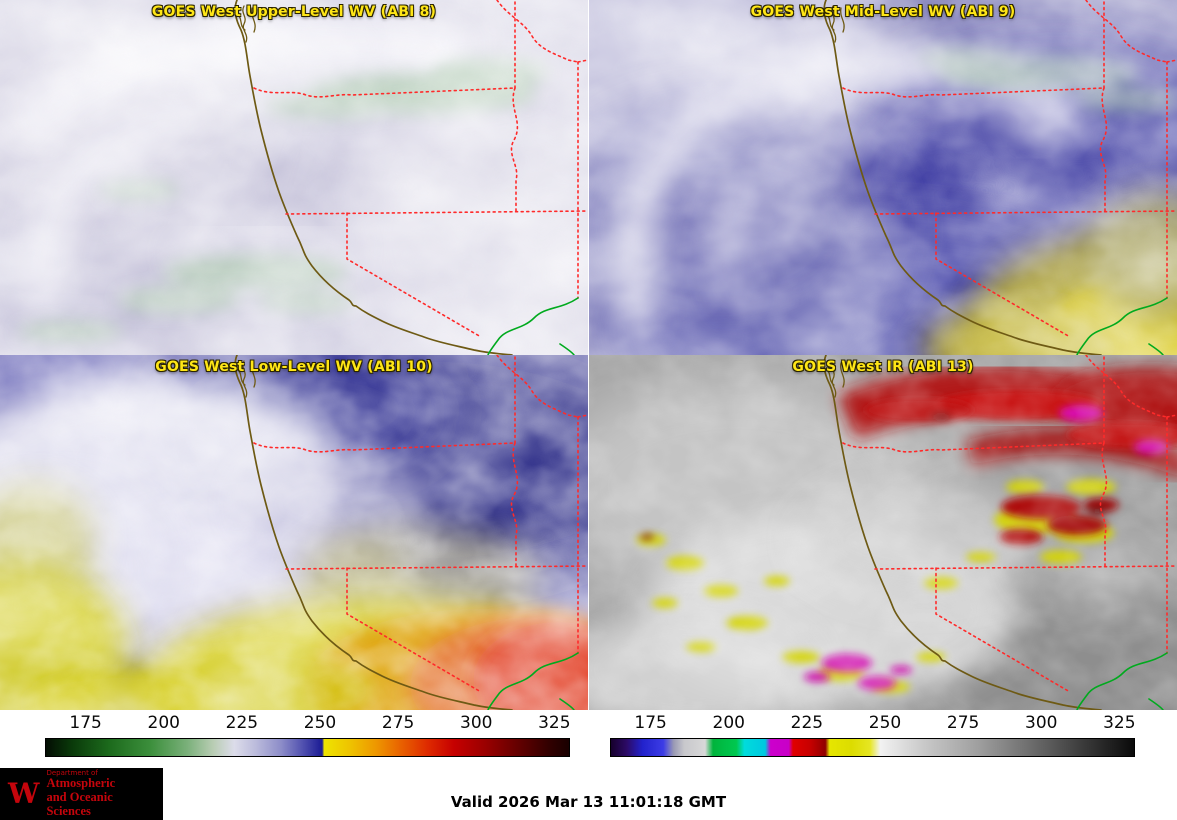 This screenshot has height=820, width=1177. I want to click on uw-crest-icon: W, so click(24, 793).